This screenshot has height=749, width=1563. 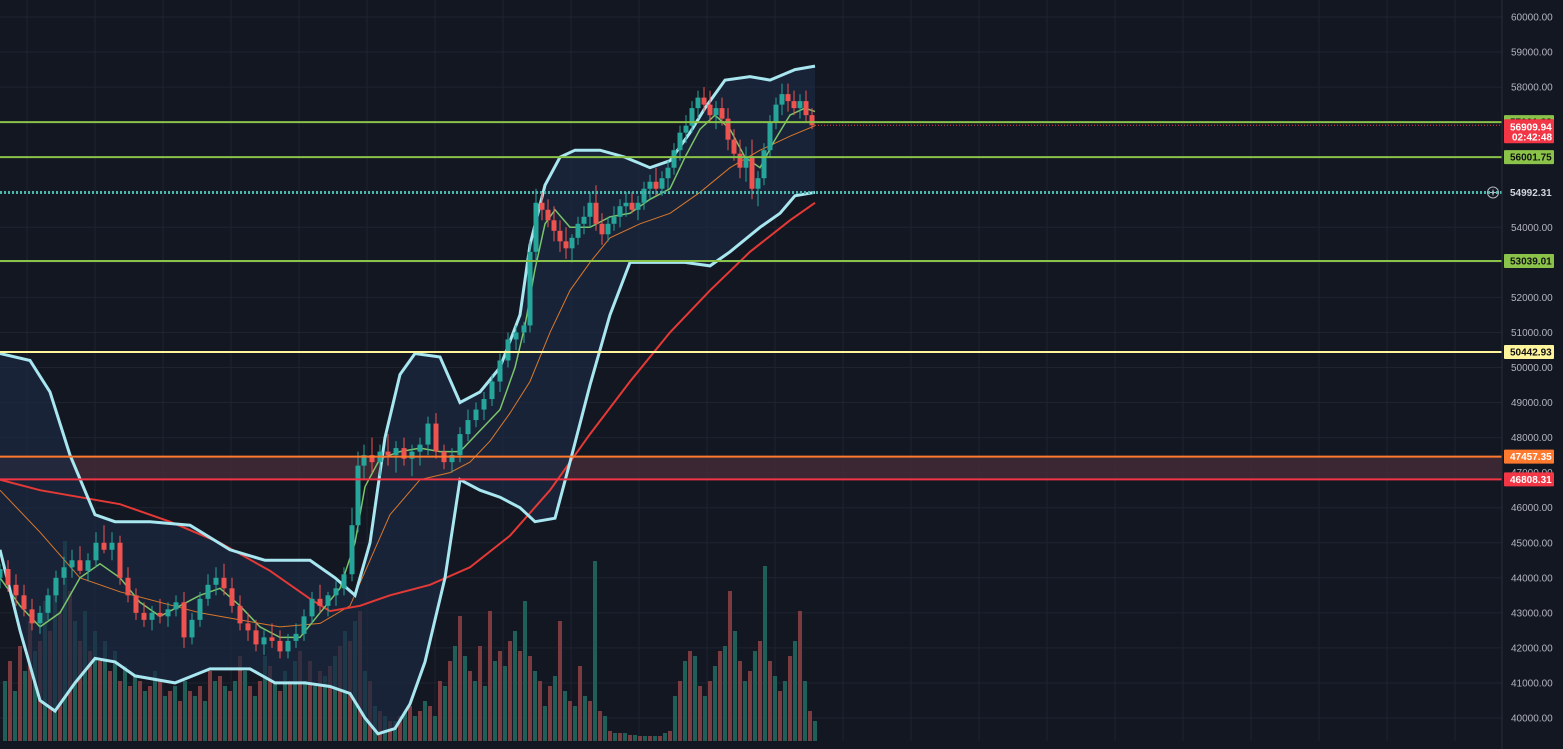 I want to click on level-price-label: 47457.35, so click(x=1531, y=457).